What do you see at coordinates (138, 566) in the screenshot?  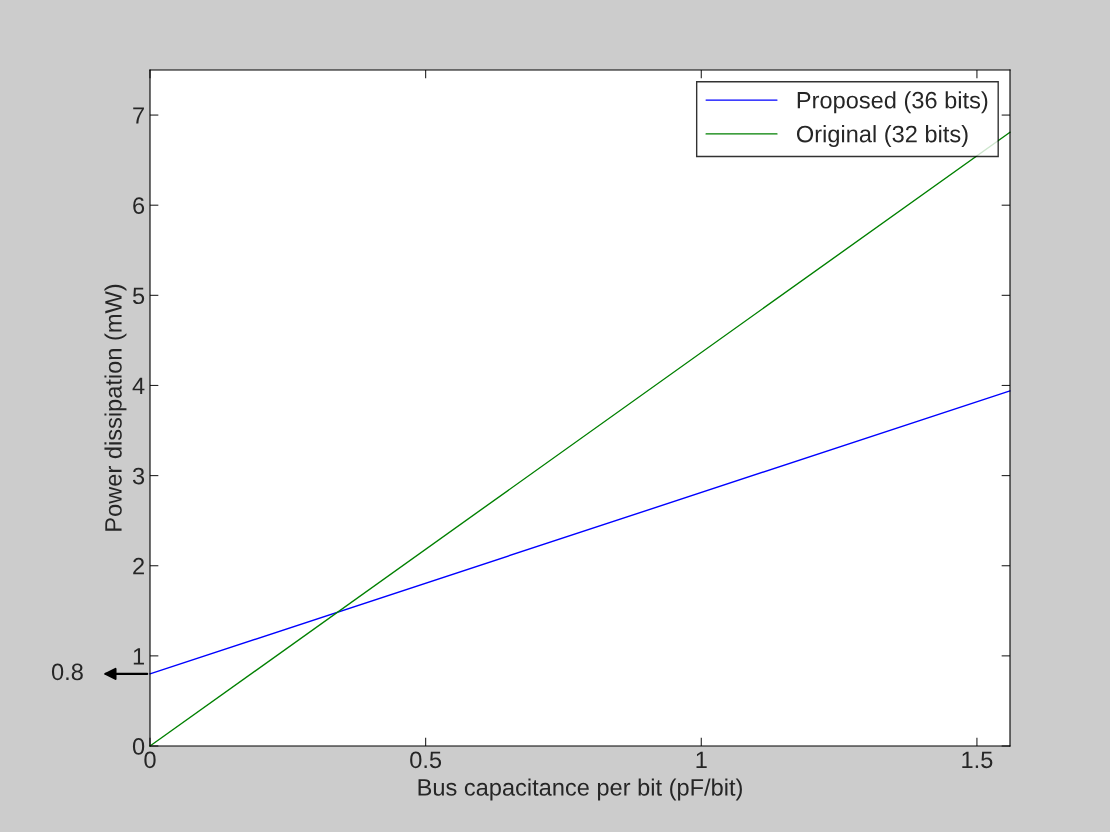 I see `y-tick-label: 2` at bounding box center [138, 566].